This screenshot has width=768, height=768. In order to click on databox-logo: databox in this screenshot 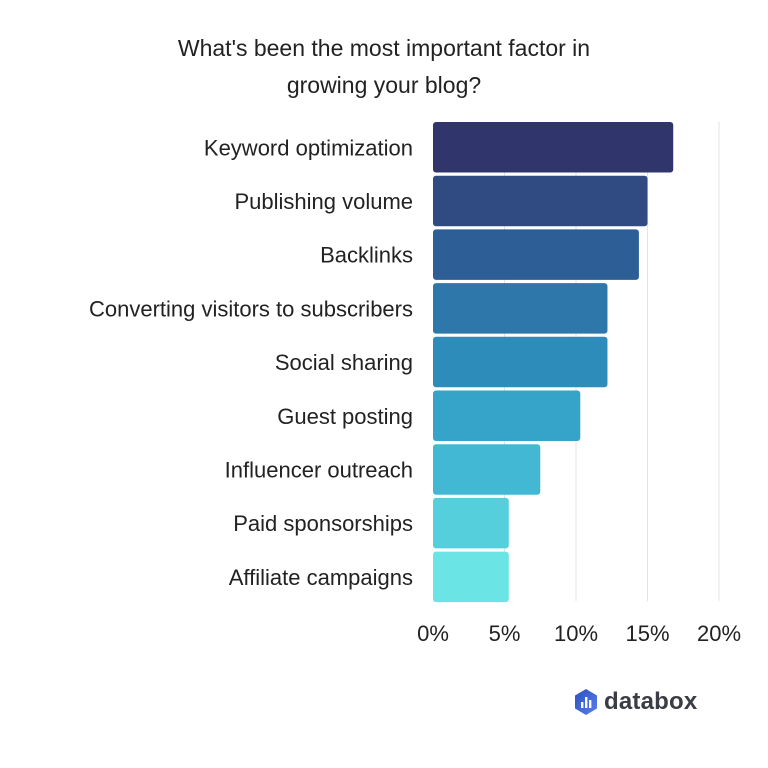, I will do `click(635, 702)`.